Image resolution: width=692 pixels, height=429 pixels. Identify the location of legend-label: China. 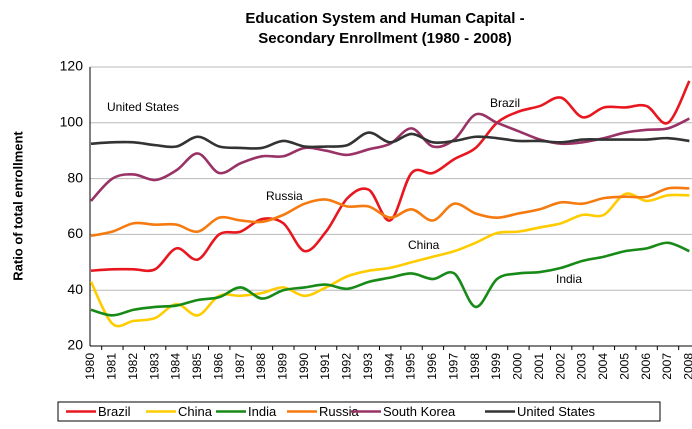
(195, 411).